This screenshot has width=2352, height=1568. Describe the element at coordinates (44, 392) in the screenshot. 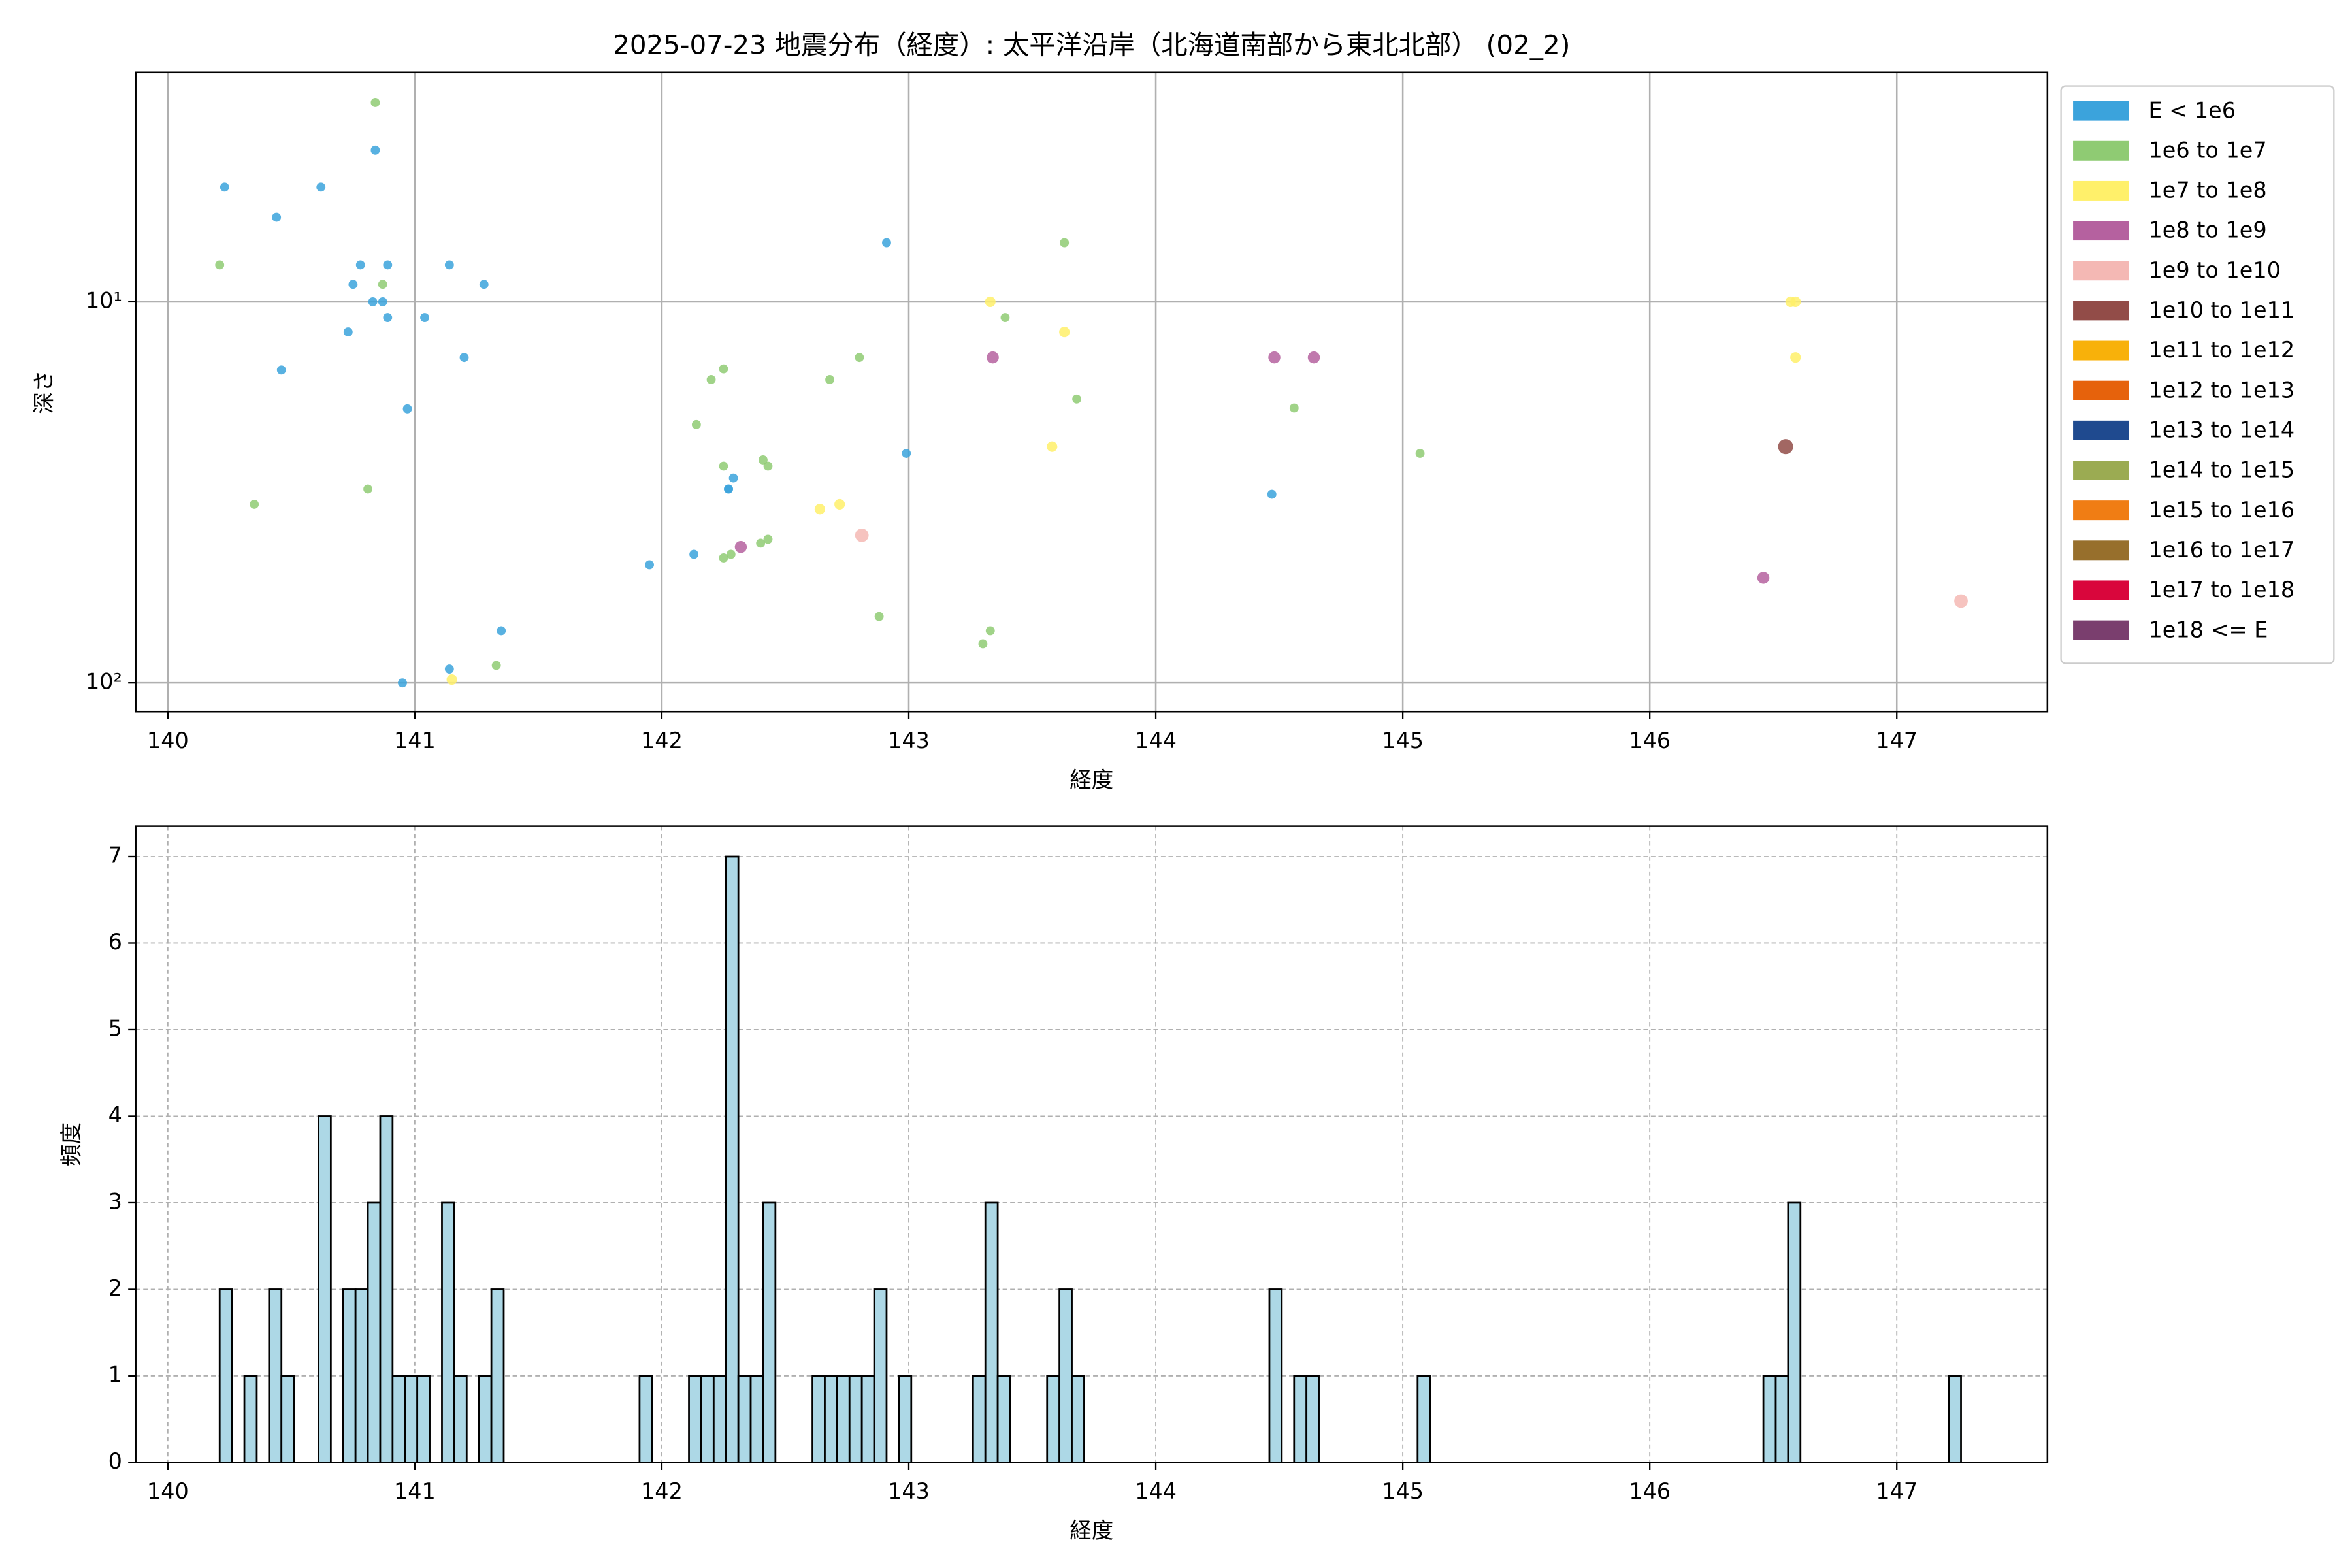

I see `y-axis-label: 深さ` at that location.